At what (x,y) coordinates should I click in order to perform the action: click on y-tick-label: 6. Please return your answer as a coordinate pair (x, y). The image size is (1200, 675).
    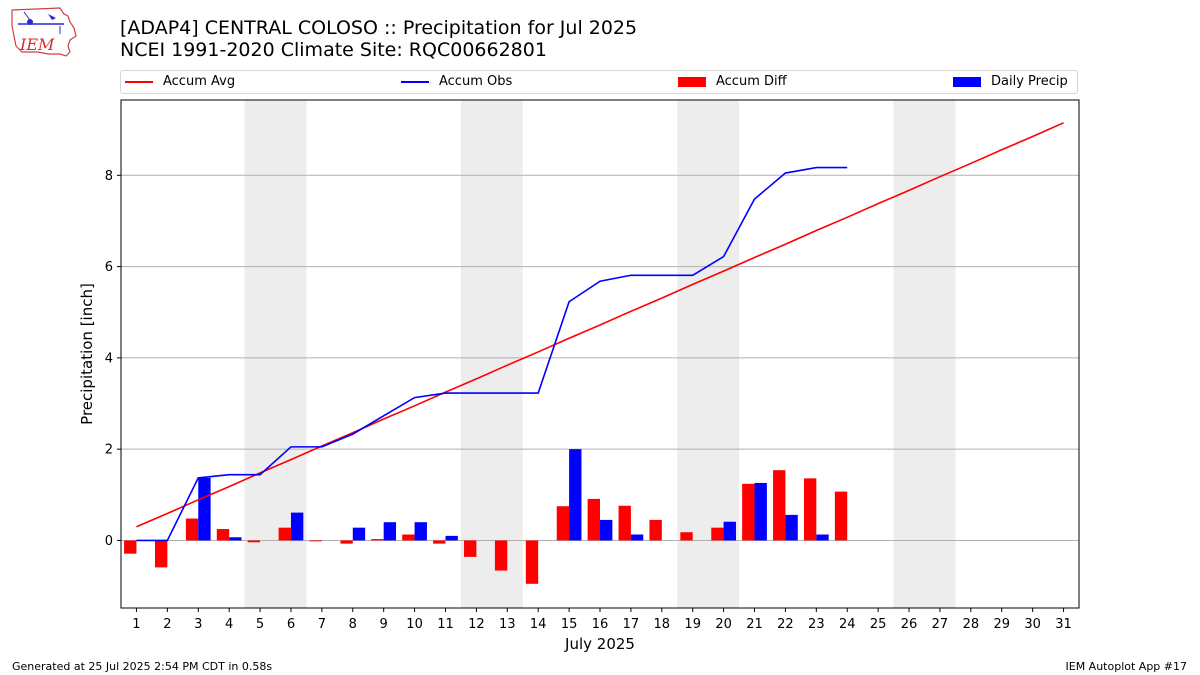
    Looking at the image, I should click on (109, 267).